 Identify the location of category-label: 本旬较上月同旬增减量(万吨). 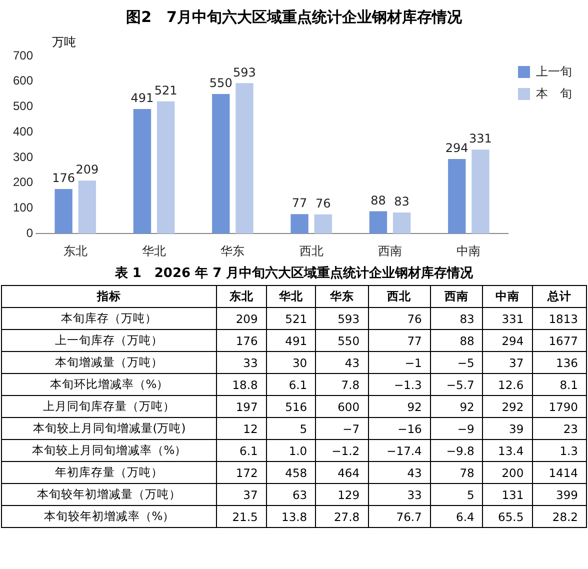
(109, 428).